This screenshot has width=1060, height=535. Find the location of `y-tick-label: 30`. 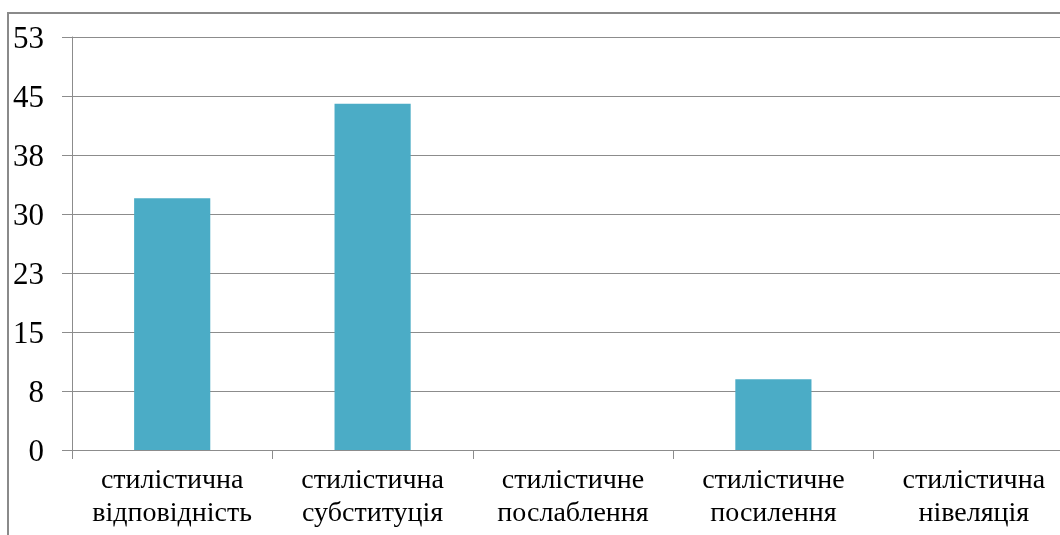

y-tick-label: 30 is located at coordinates (28, 214).